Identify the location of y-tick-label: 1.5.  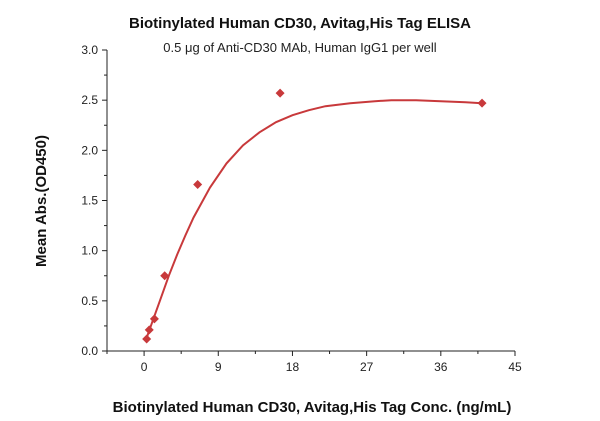
(89, 201).